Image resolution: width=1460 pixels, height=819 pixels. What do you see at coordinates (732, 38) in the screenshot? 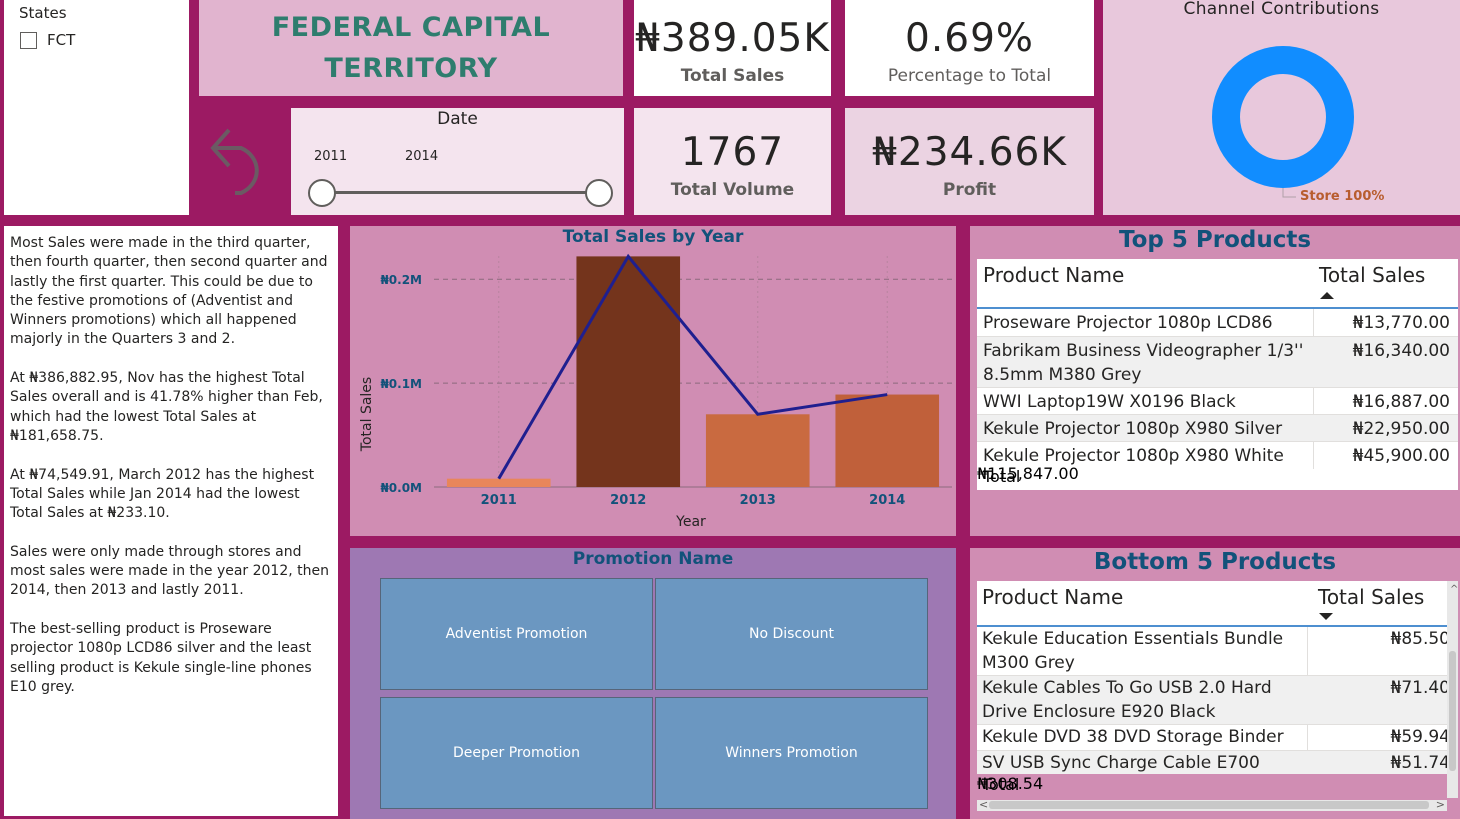
I see `total-sales-value: ₦389.05K` at bounding box center [732, 38].